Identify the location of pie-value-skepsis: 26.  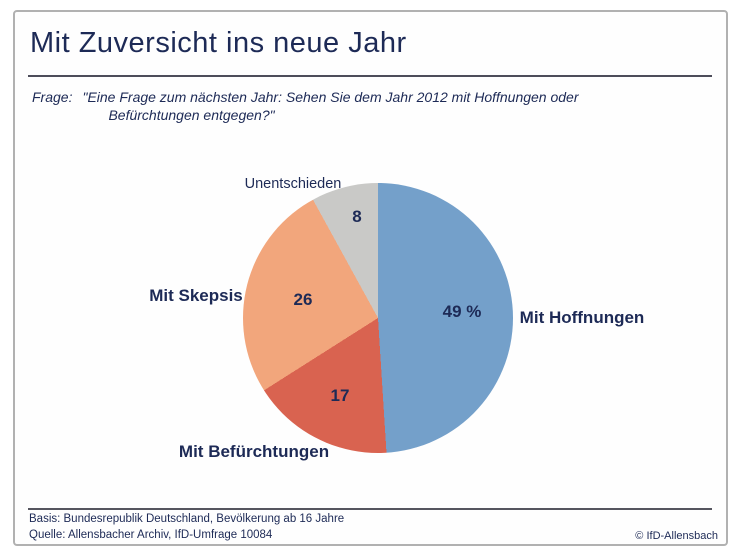
(303, 299).